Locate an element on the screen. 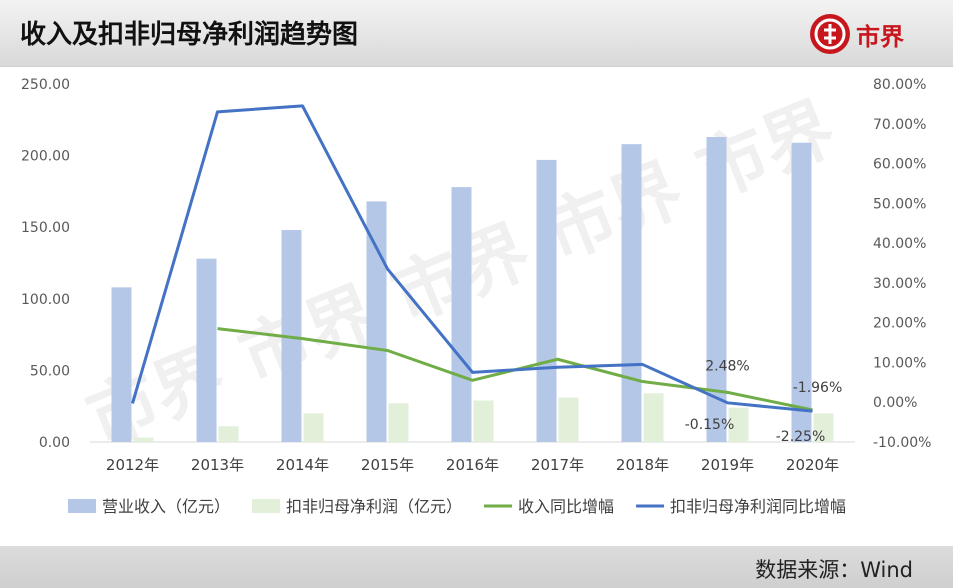 Image resolution: width=953 pixels, height=588 pixels. logo-icon is located at coordinates (830, 34).